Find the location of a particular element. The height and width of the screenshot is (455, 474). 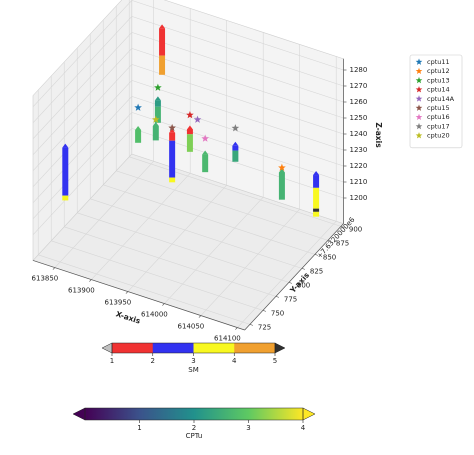

left-pane is located at coordinates (82, 131).